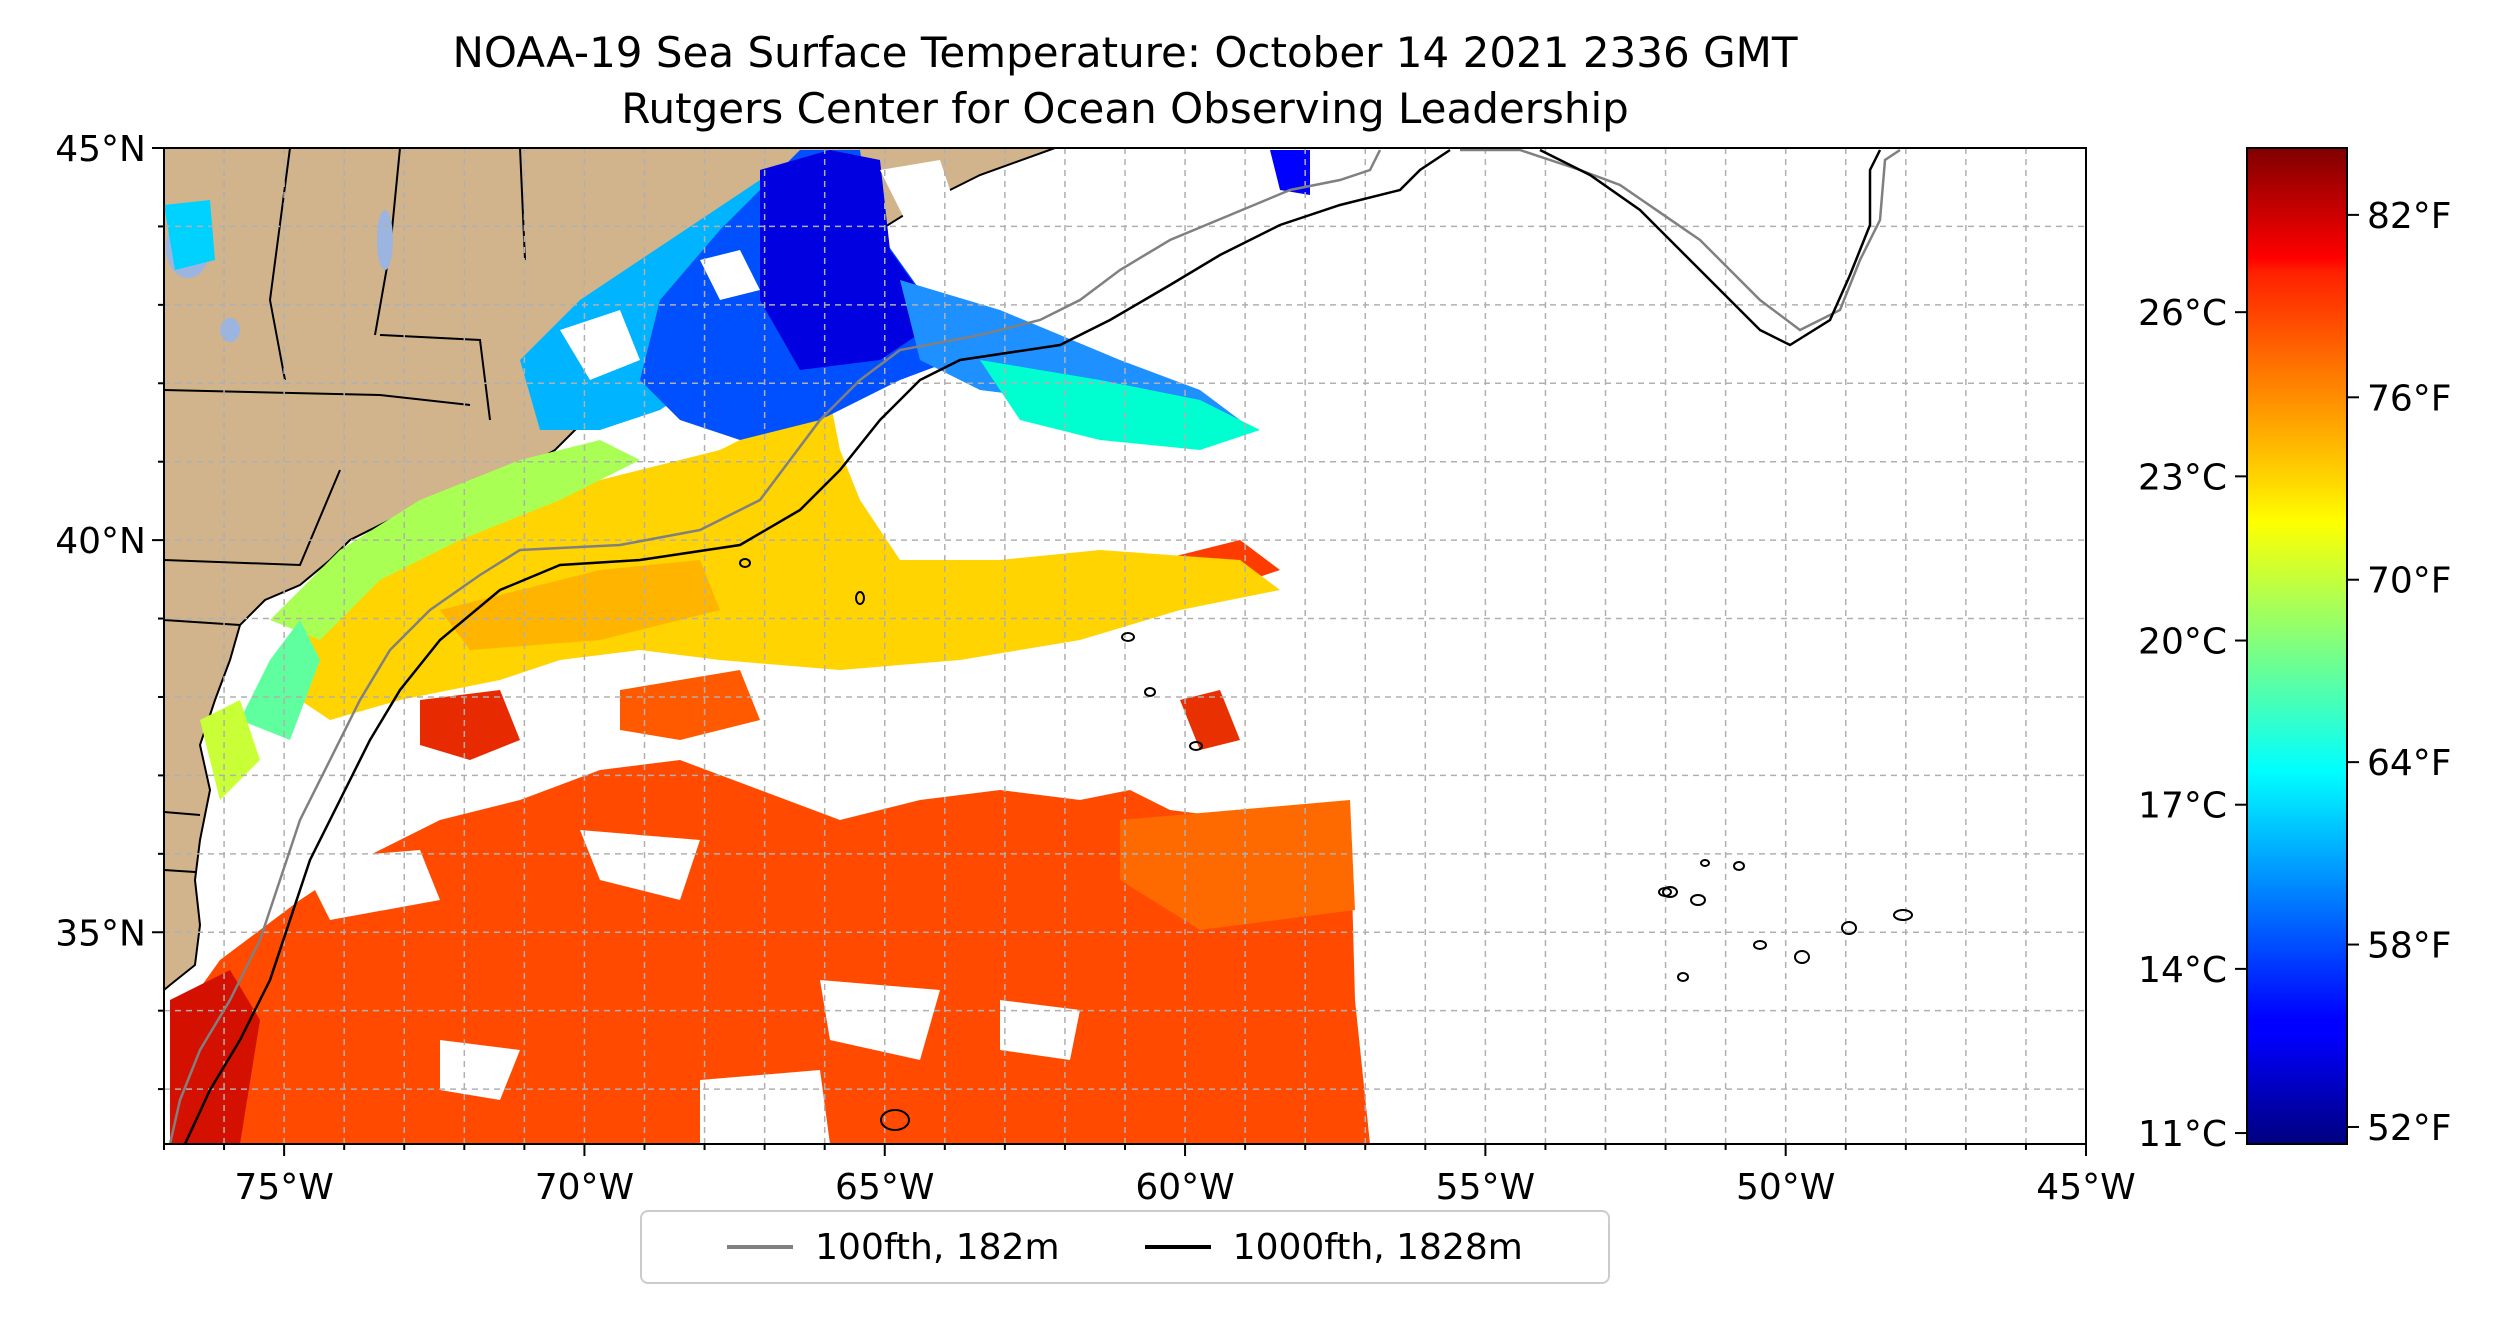 Image resolution: width=2502 pixels, height=1318 pixels. I want to click on colorbar-f-label: 82°F, so click(2409, 216).